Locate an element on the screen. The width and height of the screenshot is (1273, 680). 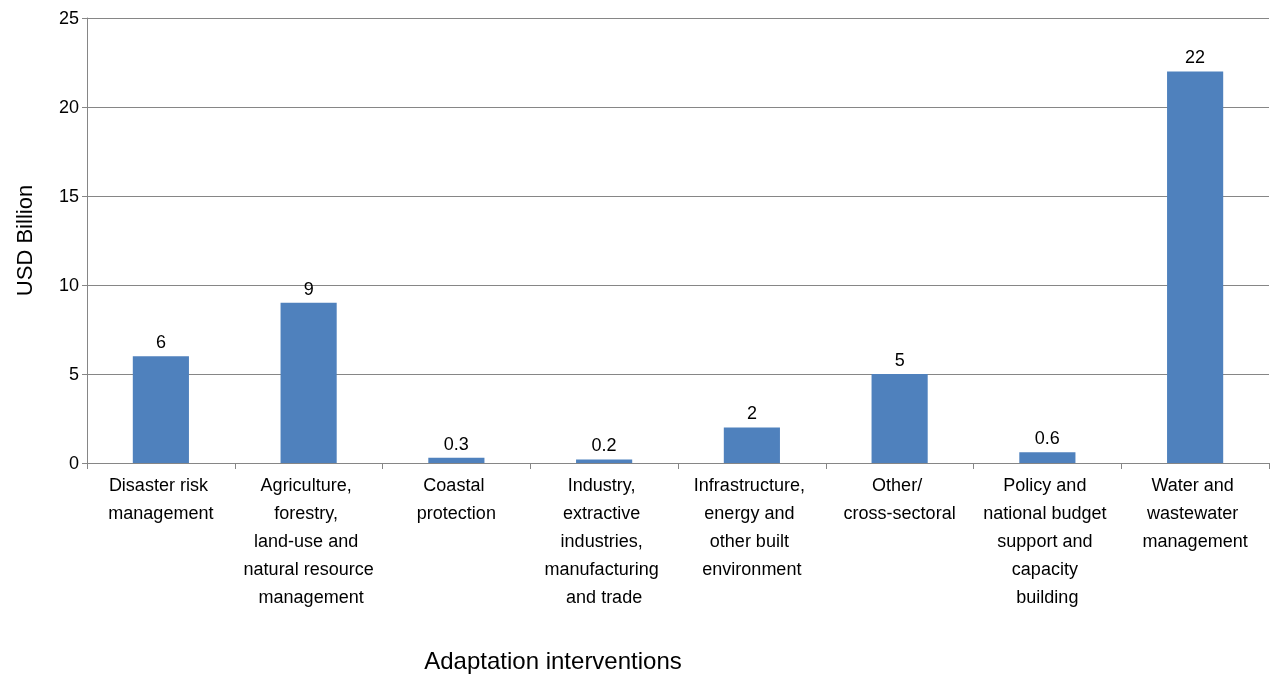
data-label: 22 is located at coordinates (1195, 57).